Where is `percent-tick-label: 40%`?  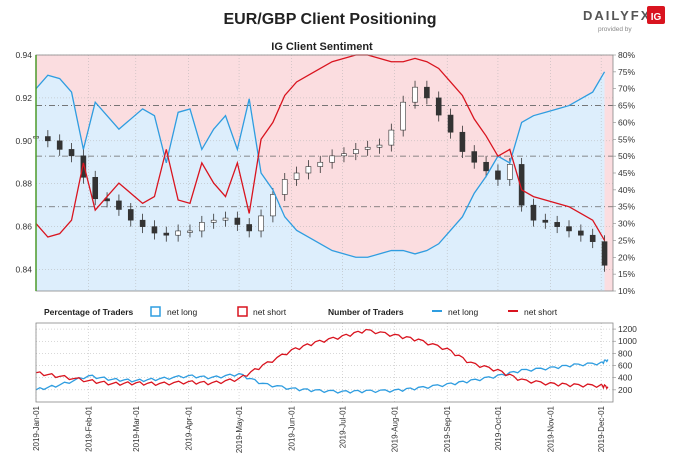
percent-tick-label: 40% is located at coordinates (626, 190).